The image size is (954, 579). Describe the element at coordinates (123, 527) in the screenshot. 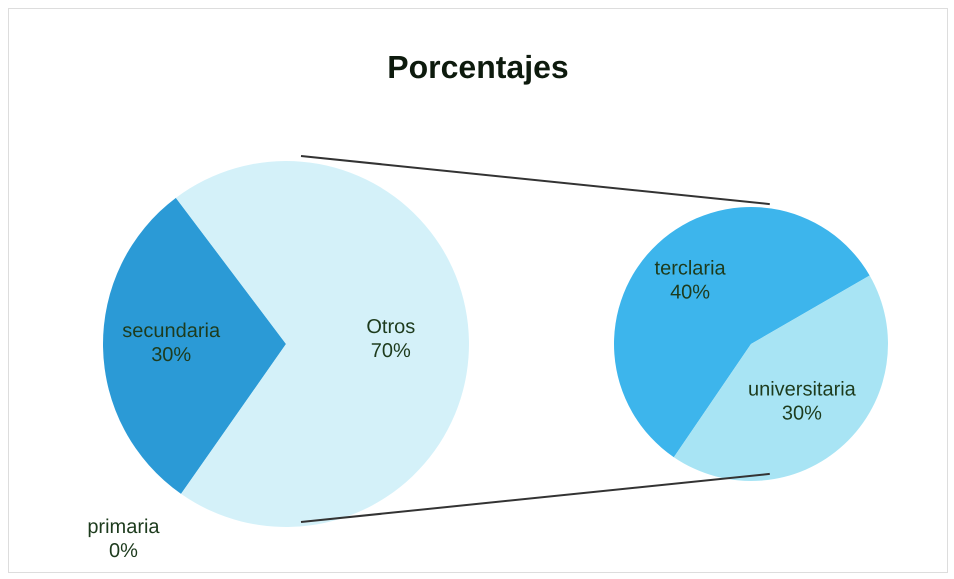

I see `category-label: primaria` at that location.